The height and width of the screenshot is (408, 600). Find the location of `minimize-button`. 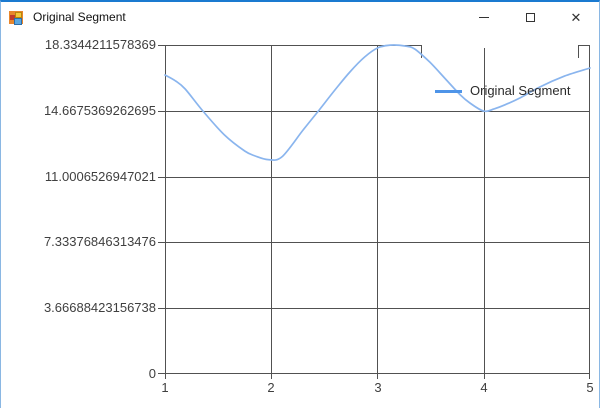

minimize-button is located at coordinates (484, 17).